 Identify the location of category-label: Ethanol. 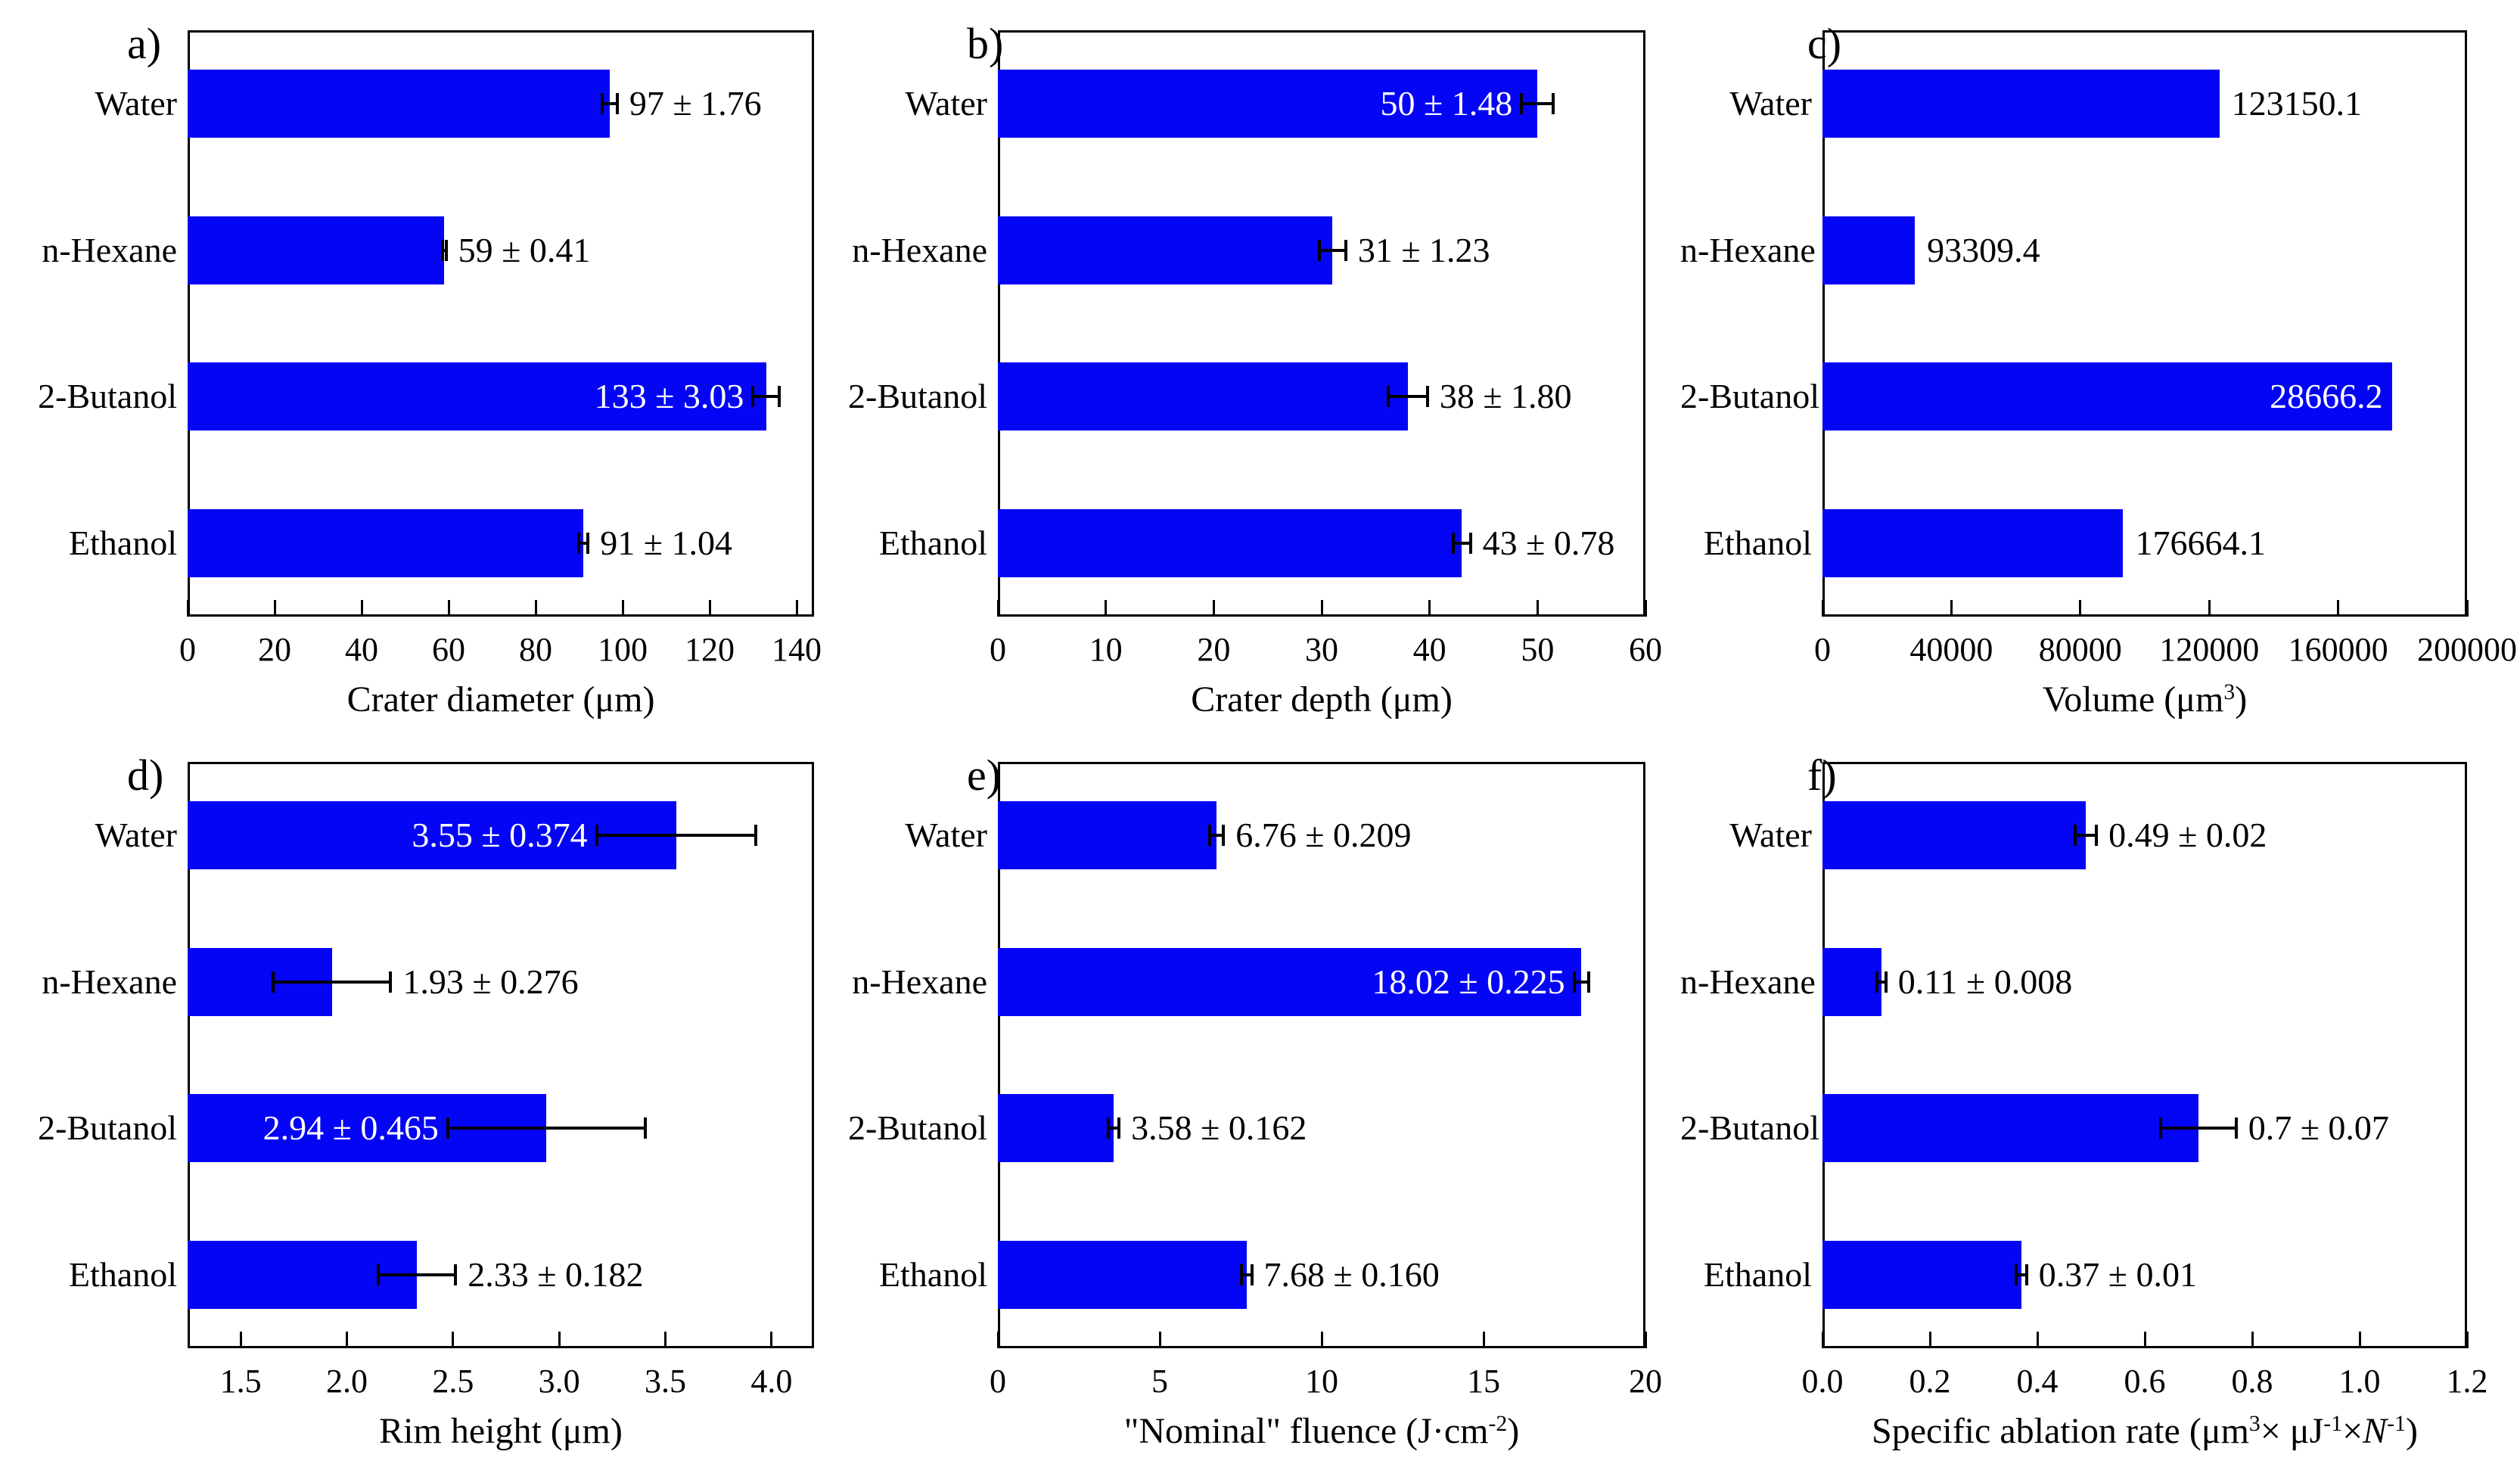
(932, 543).